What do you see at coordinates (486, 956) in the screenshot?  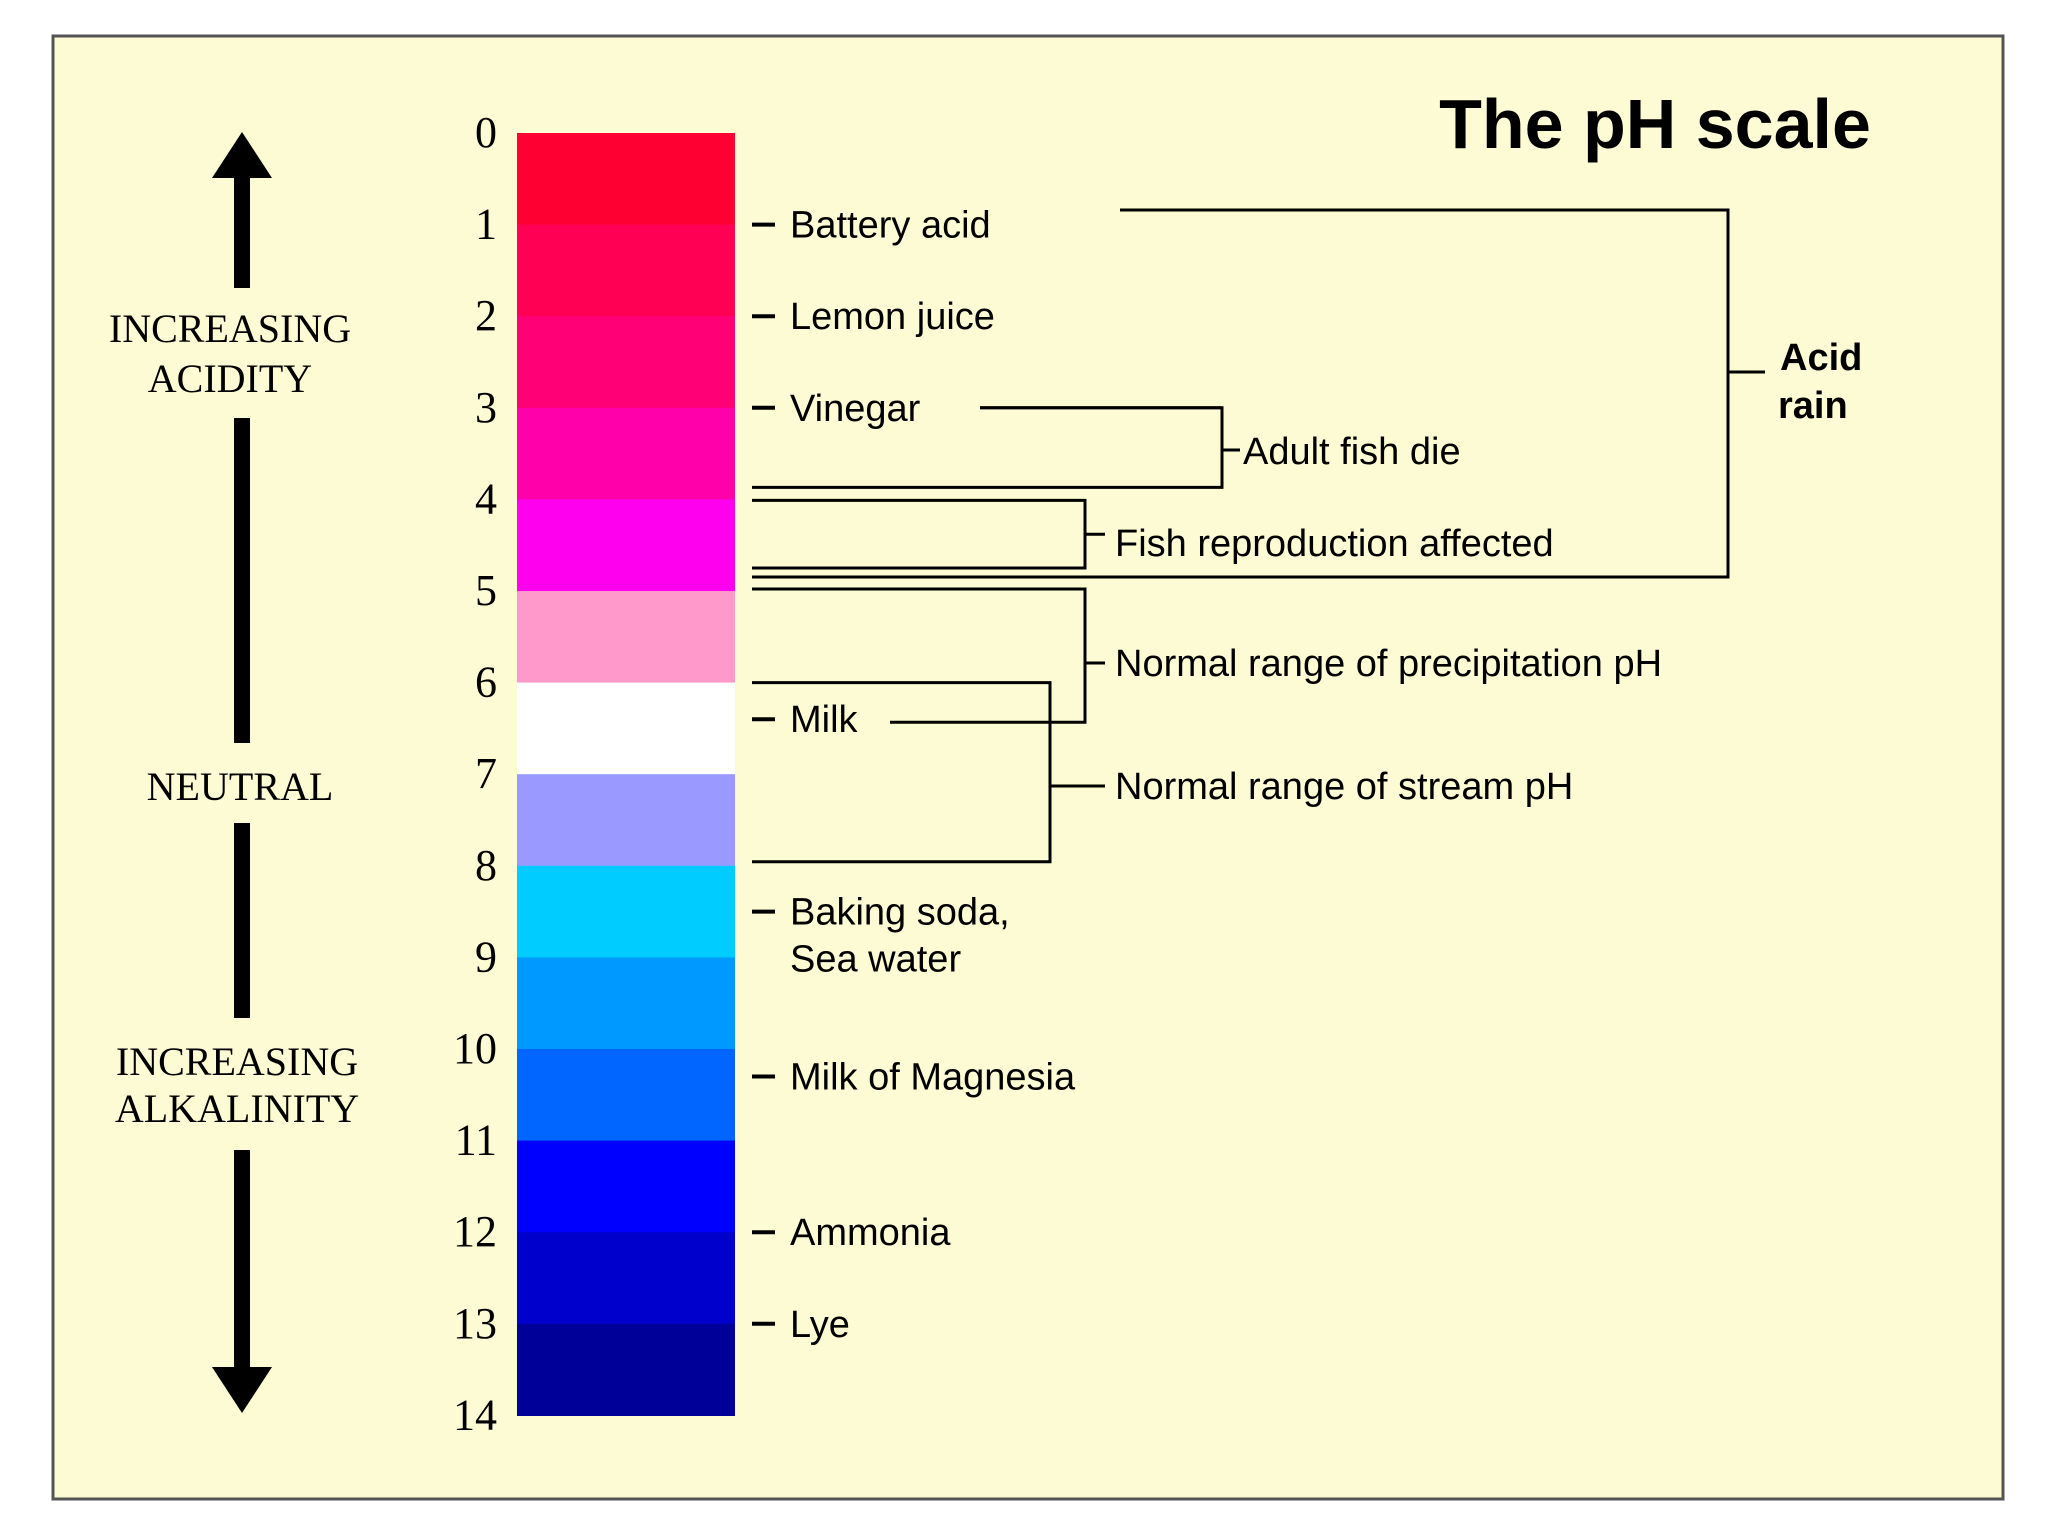 I see `ph-number: 9` at bounding box center [486, 956].